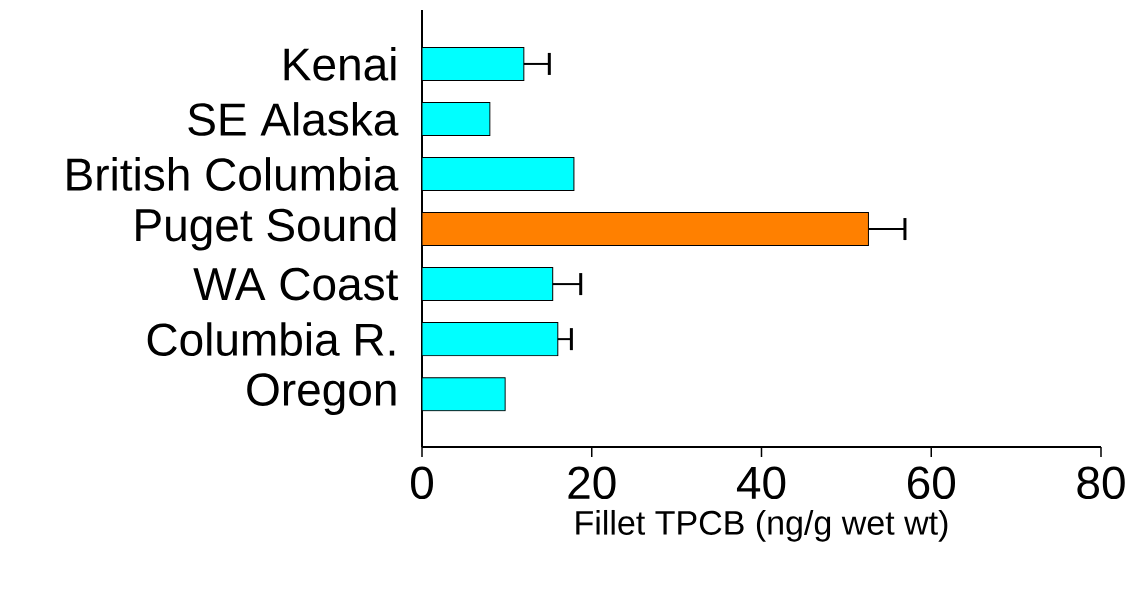  What do you see at coordinates (296, 284) in the screenshot?
I see `y-tick-label: WA Coast` at bounding box center [296, 284].